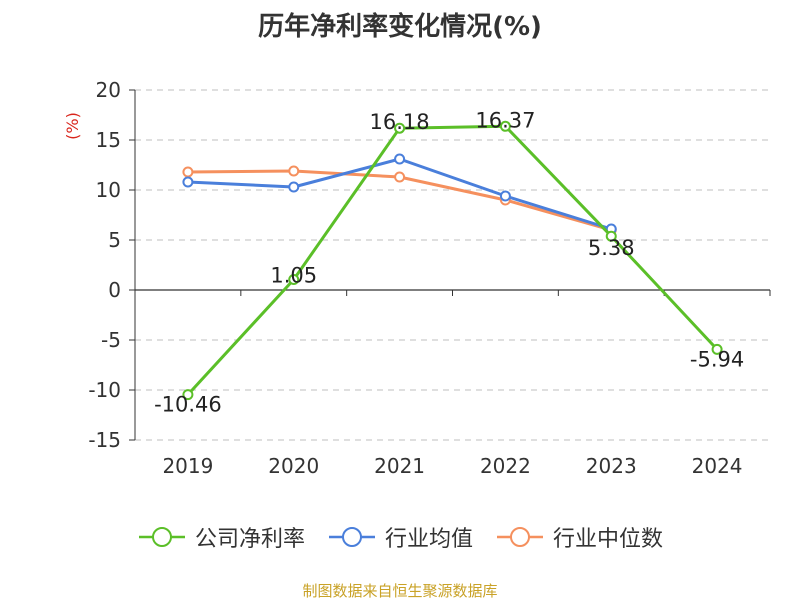 The height and width of the screenshot is (601, 800). I want to click on legend-item: 行业中位数, so click(579, 537).